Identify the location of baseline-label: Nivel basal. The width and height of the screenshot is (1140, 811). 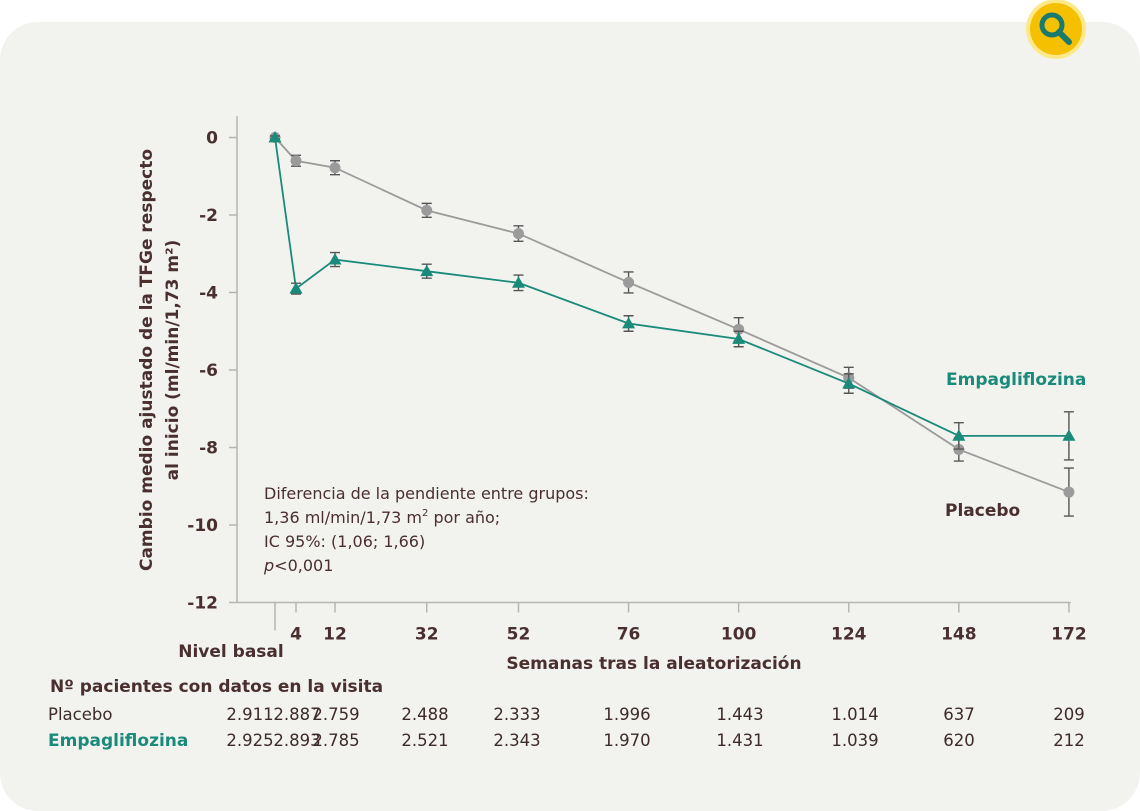
(230, 652).